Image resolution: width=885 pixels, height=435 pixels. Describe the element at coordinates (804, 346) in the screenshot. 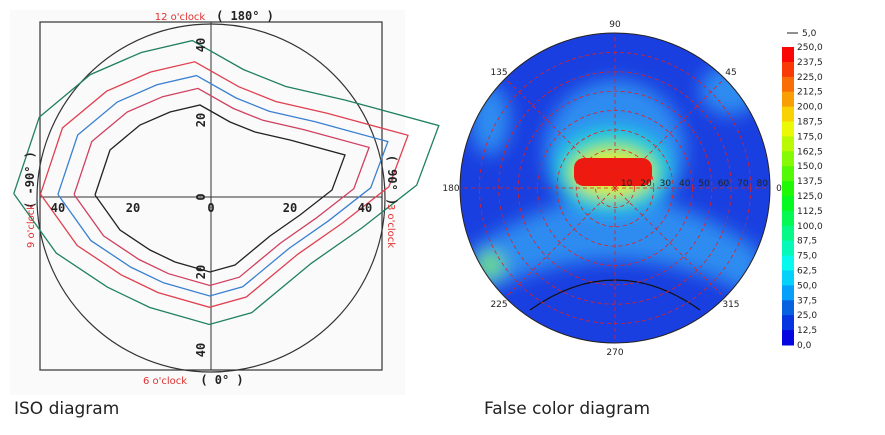

I see `legend-label: 0,0` at that location.